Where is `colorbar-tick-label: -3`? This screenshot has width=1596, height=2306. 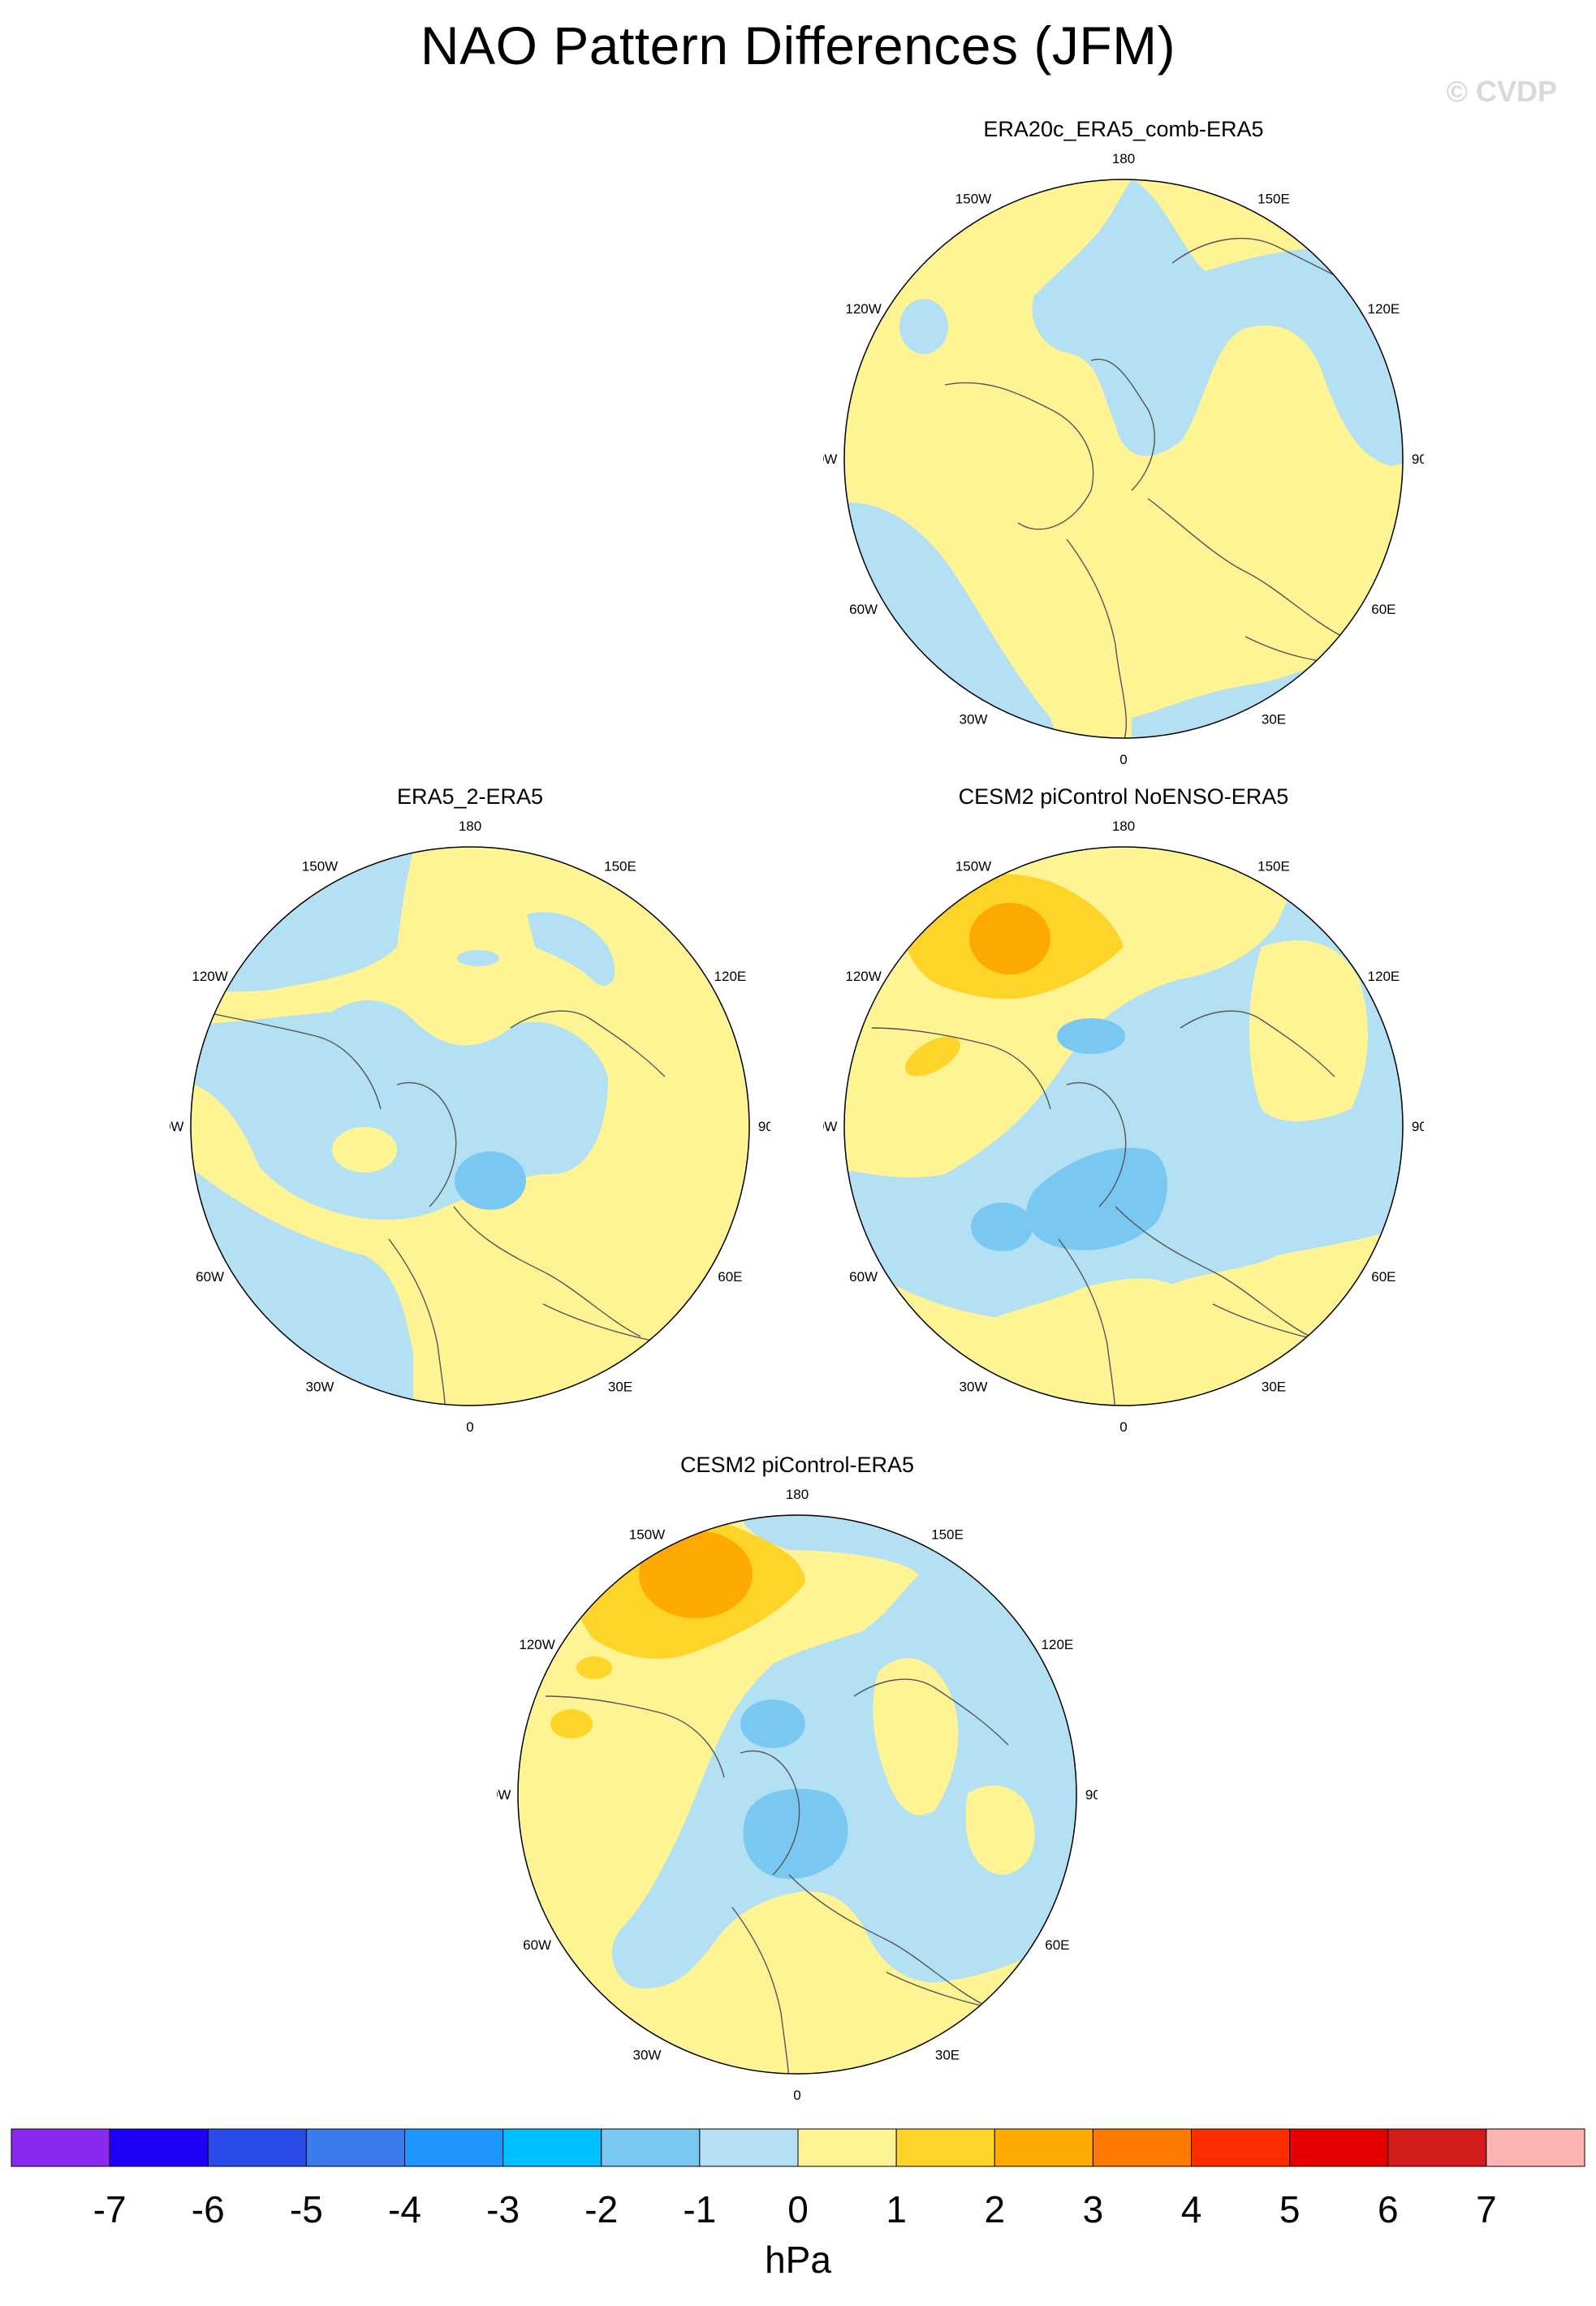
colorbar-tick-label: -3 is located at coordinates (503, 2209).